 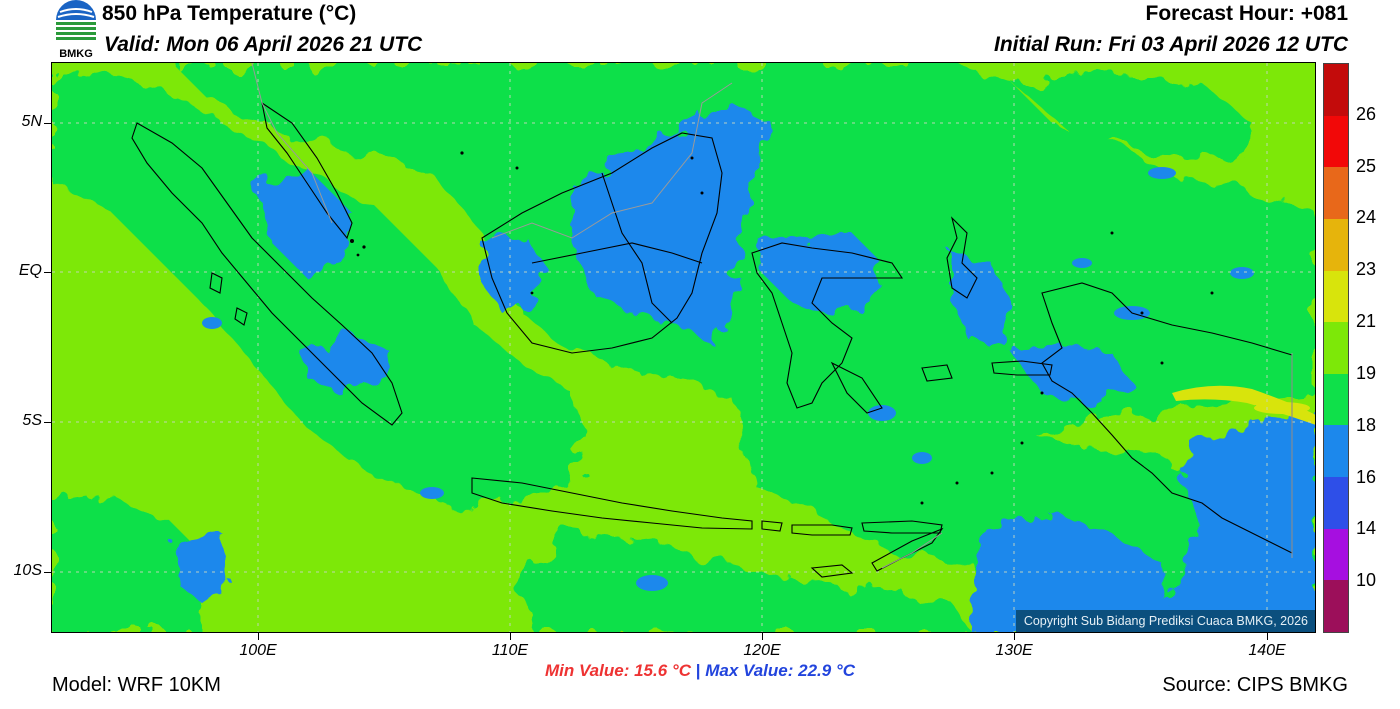 What do you see at coordinates (1366, 165) in the screenshot?
I see `colorbar-label: 25` at bounding box center [1366, 165].